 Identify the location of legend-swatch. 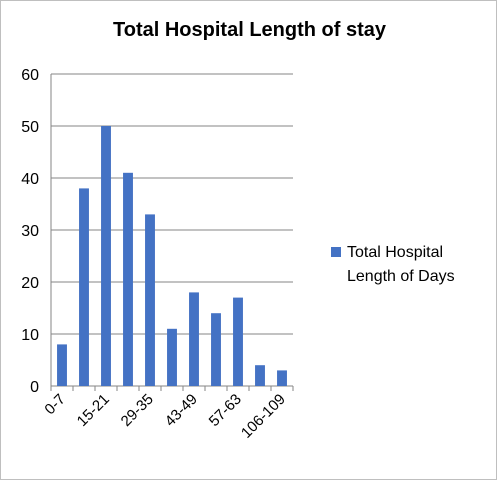
(336, 252).